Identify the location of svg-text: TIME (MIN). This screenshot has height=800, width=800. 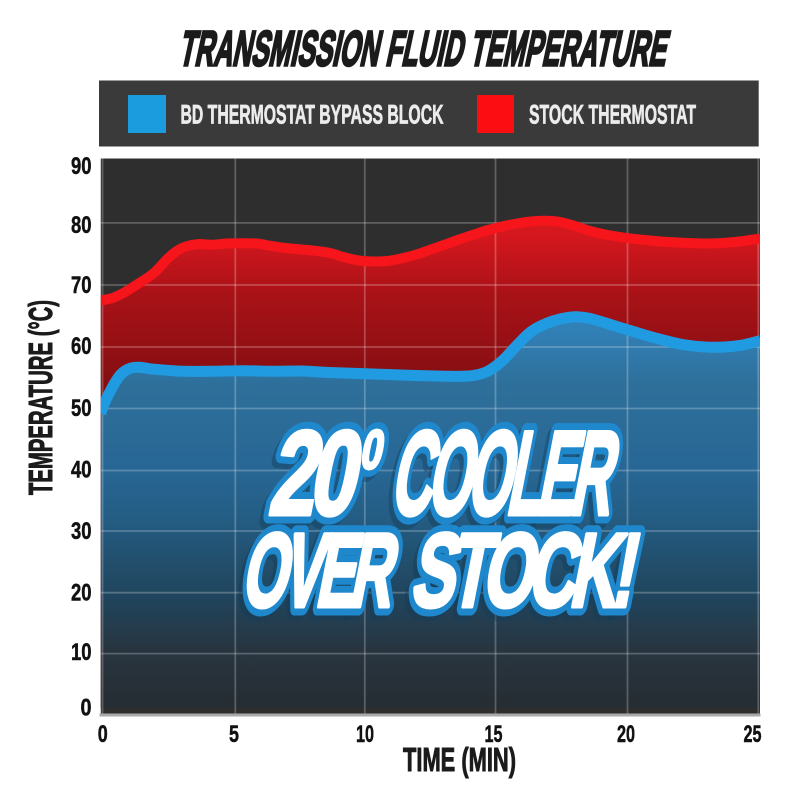
(459, 760).